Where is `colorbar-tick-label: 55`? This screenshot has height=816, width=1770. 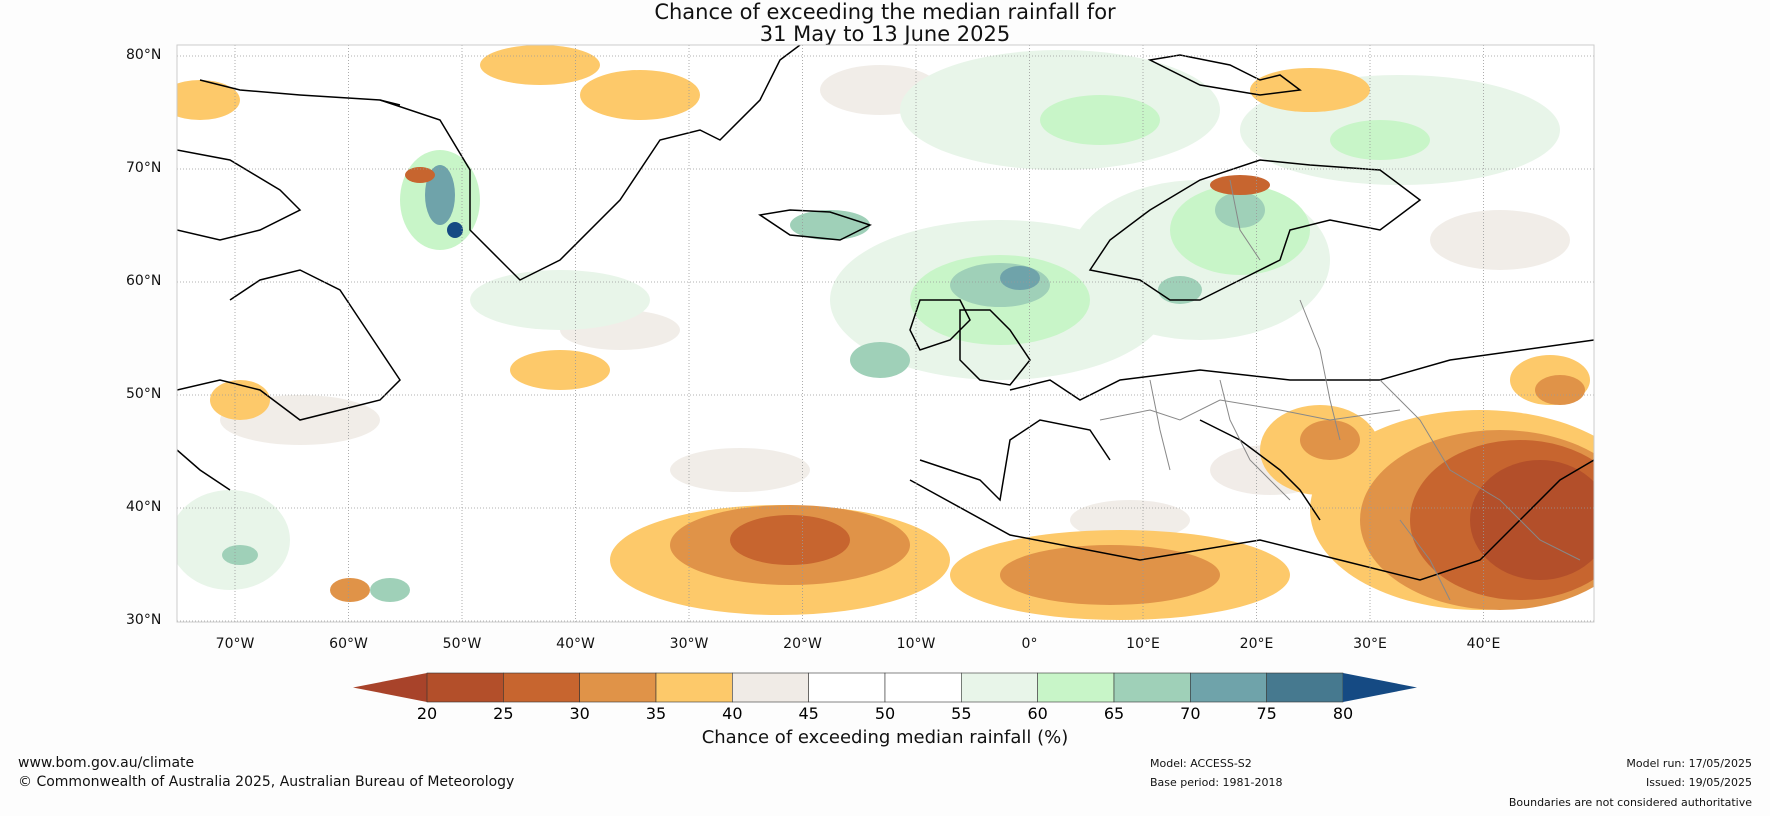 colorbar-tick-label: 55 is located at coordinates (961, 713).